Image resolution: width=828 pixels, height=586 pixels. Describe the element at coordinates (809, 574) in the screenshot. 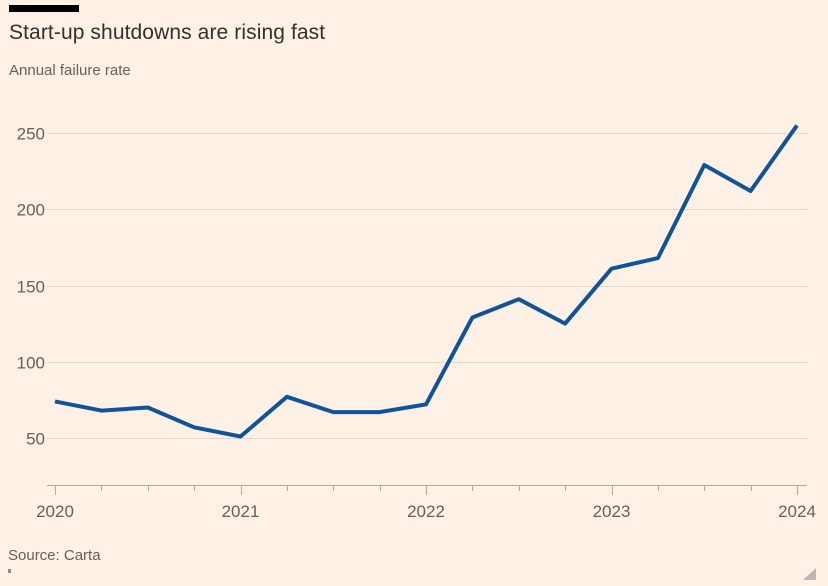

I see `resize-handle-icon` at that location.